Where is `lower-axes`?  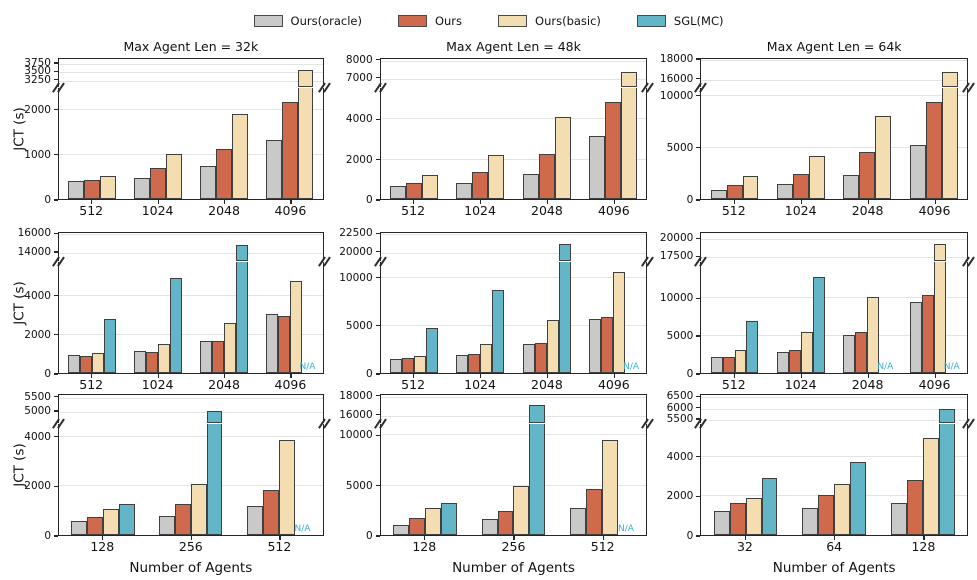
lower-axes is located at coordinates (513, 144).